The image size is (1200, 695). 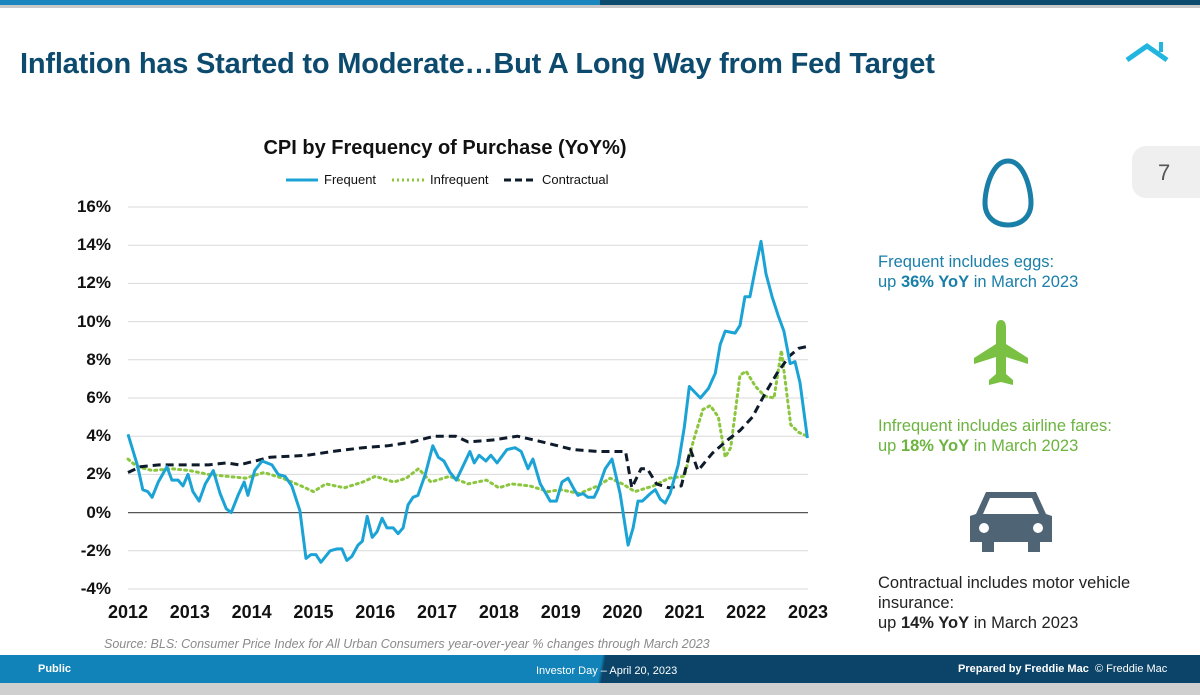 I want to click on y-tick-label: -2%, so click(x=95, y=550).